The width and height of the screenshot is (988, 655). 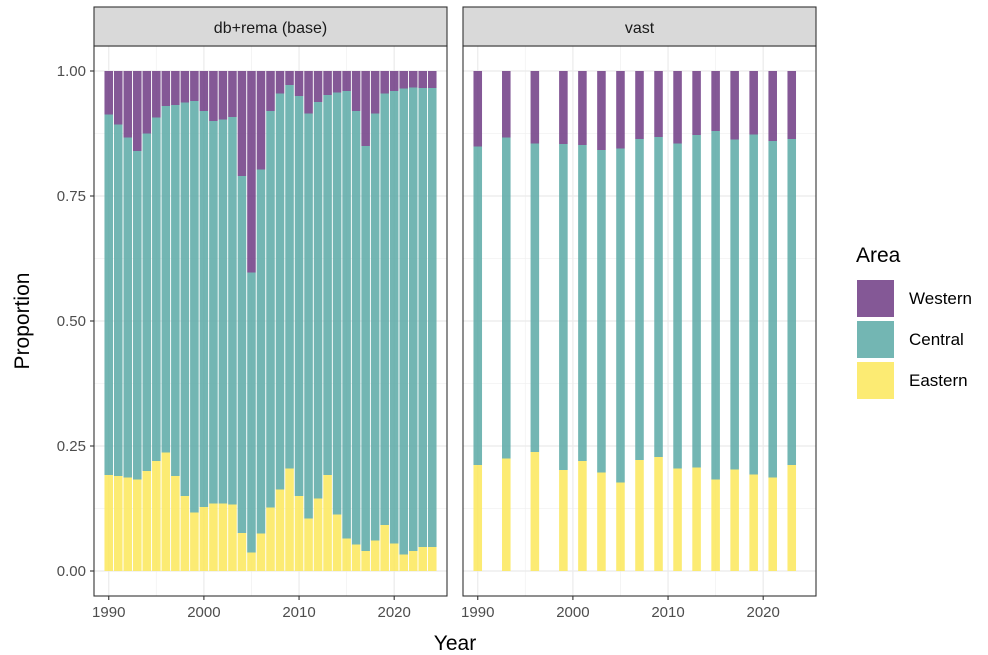 I want to click on bar-segment-western-2008, so click(x=280, y=82).